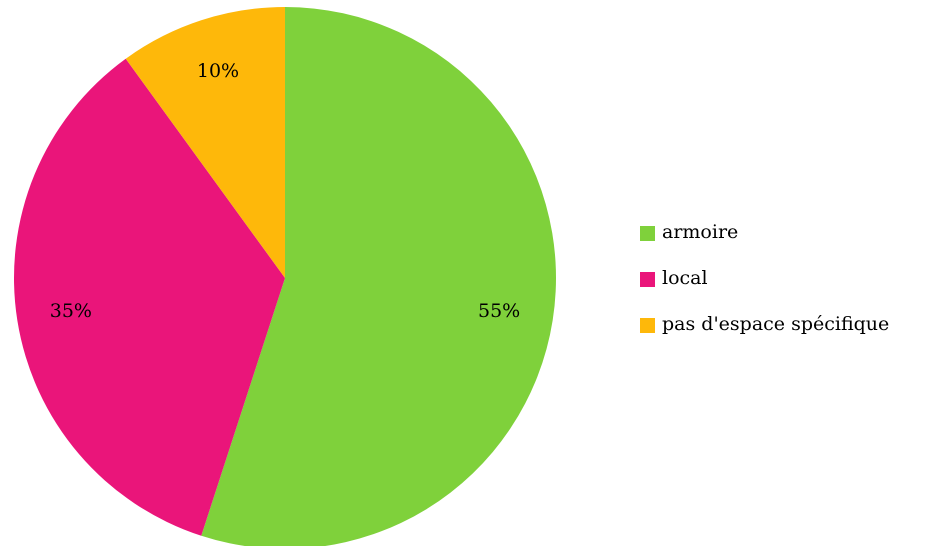 This screenshot has width=947, height=546. I want to click on legend-label: pas d'espace spécifique, so click(775, 324).